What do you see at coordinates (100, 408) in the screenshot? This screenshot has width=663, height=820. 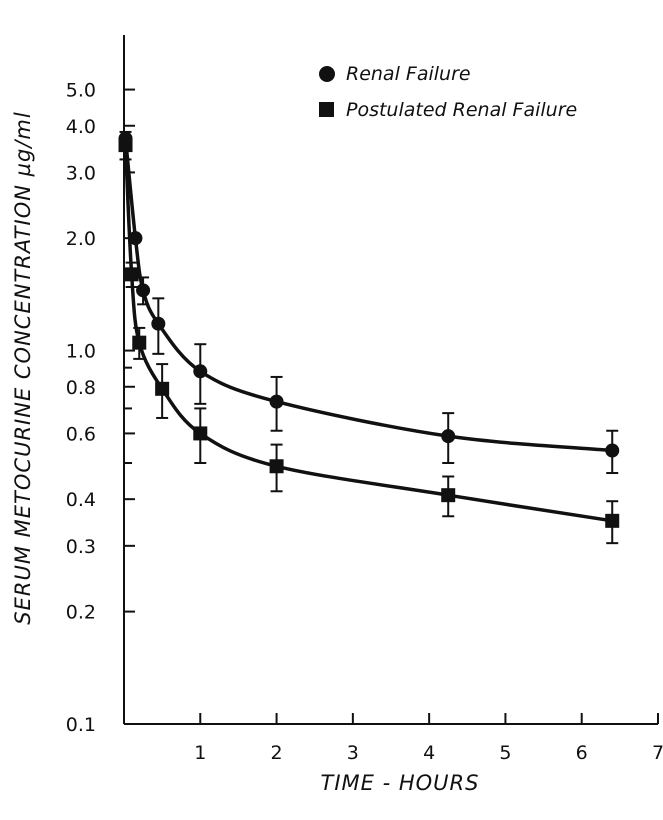 I see `y-axis-ticks: 0.1 0.2 0.3 0.4 0.6 0.8 1.0 2.0 3.0 4.0 5.0` at bounding box center [100, 408].